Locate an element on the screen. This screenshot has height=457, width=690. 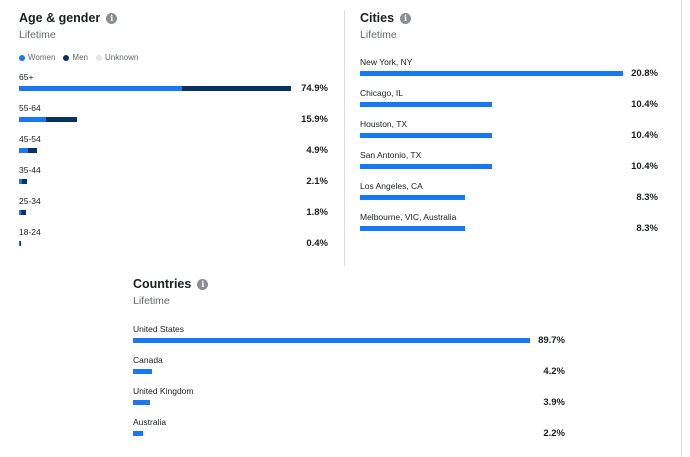
countries-title-text: Countries is located at coordinates (162, 284).